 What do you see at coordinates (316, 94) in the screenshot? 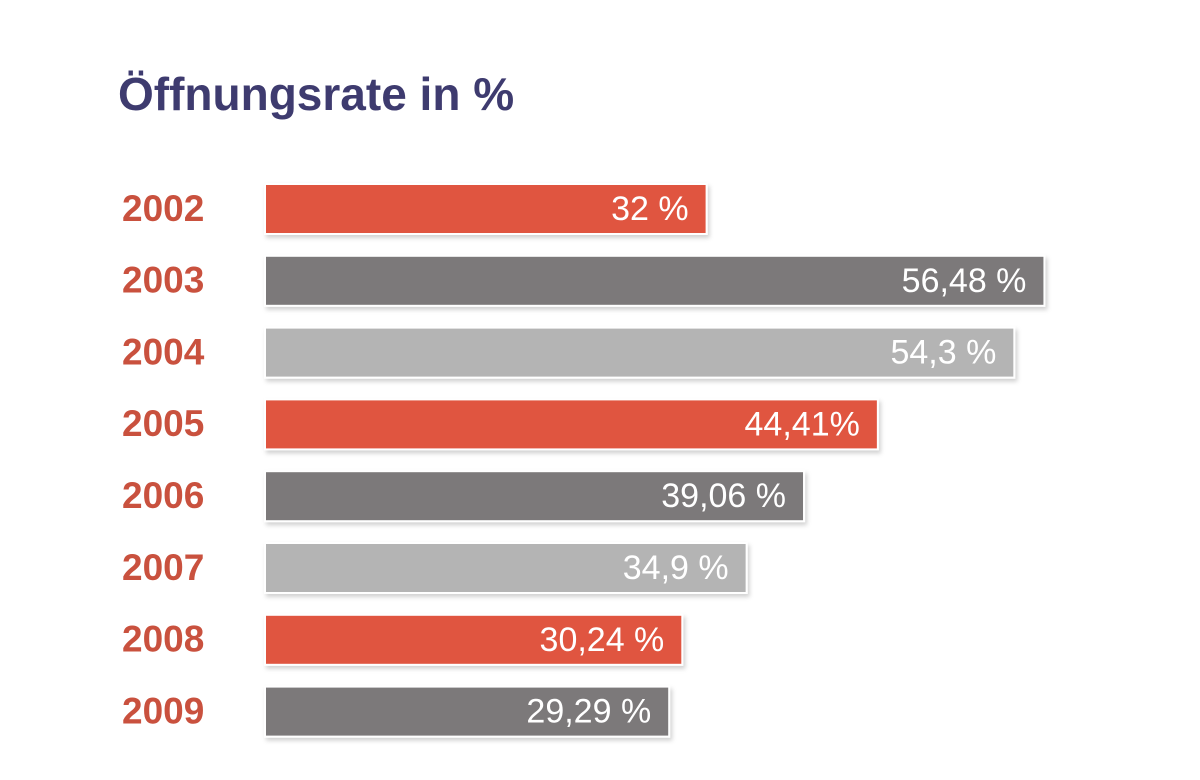
I see `chart-title: Öffnungsrate in %` at bounding box center [316, 94].